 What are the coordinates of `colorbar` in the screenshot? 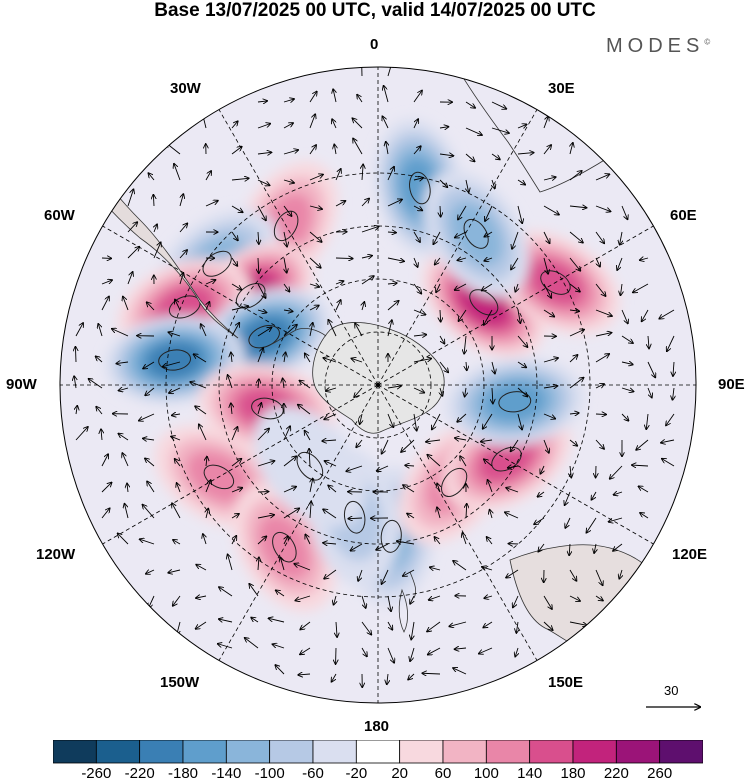 It's located at (378, 752).